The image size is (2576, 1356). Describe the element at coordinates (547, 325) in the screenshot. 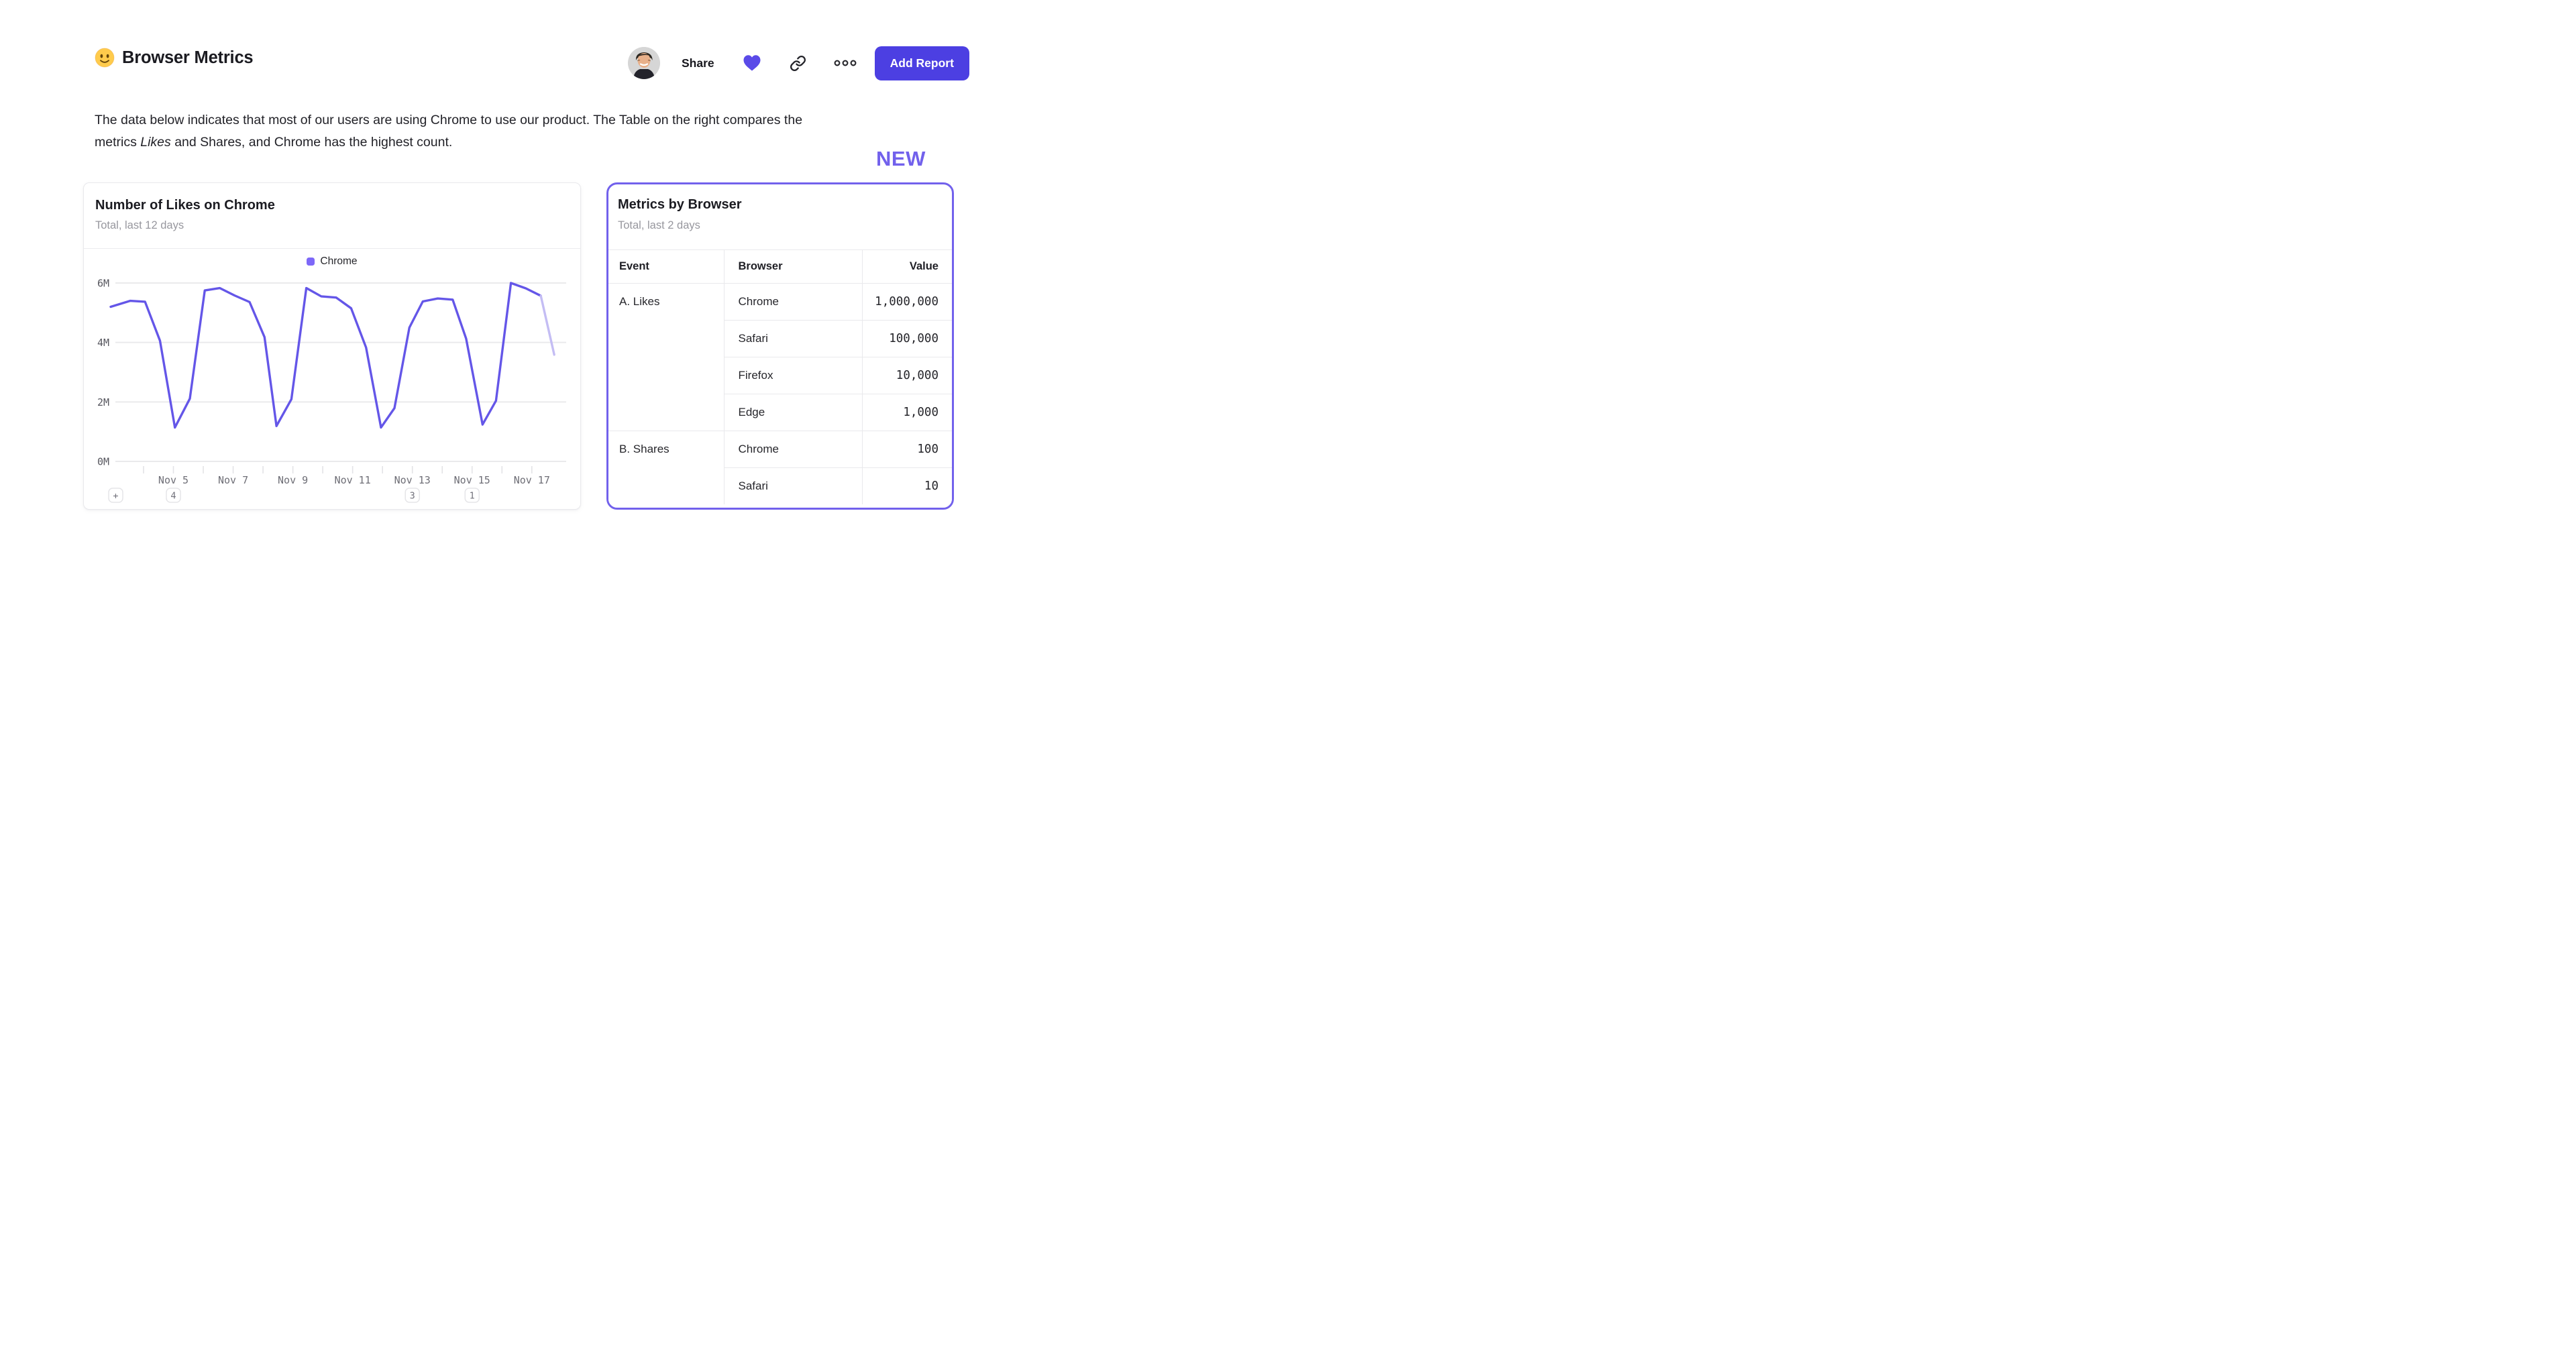

I see `chrome-series-line-faded` at that location.